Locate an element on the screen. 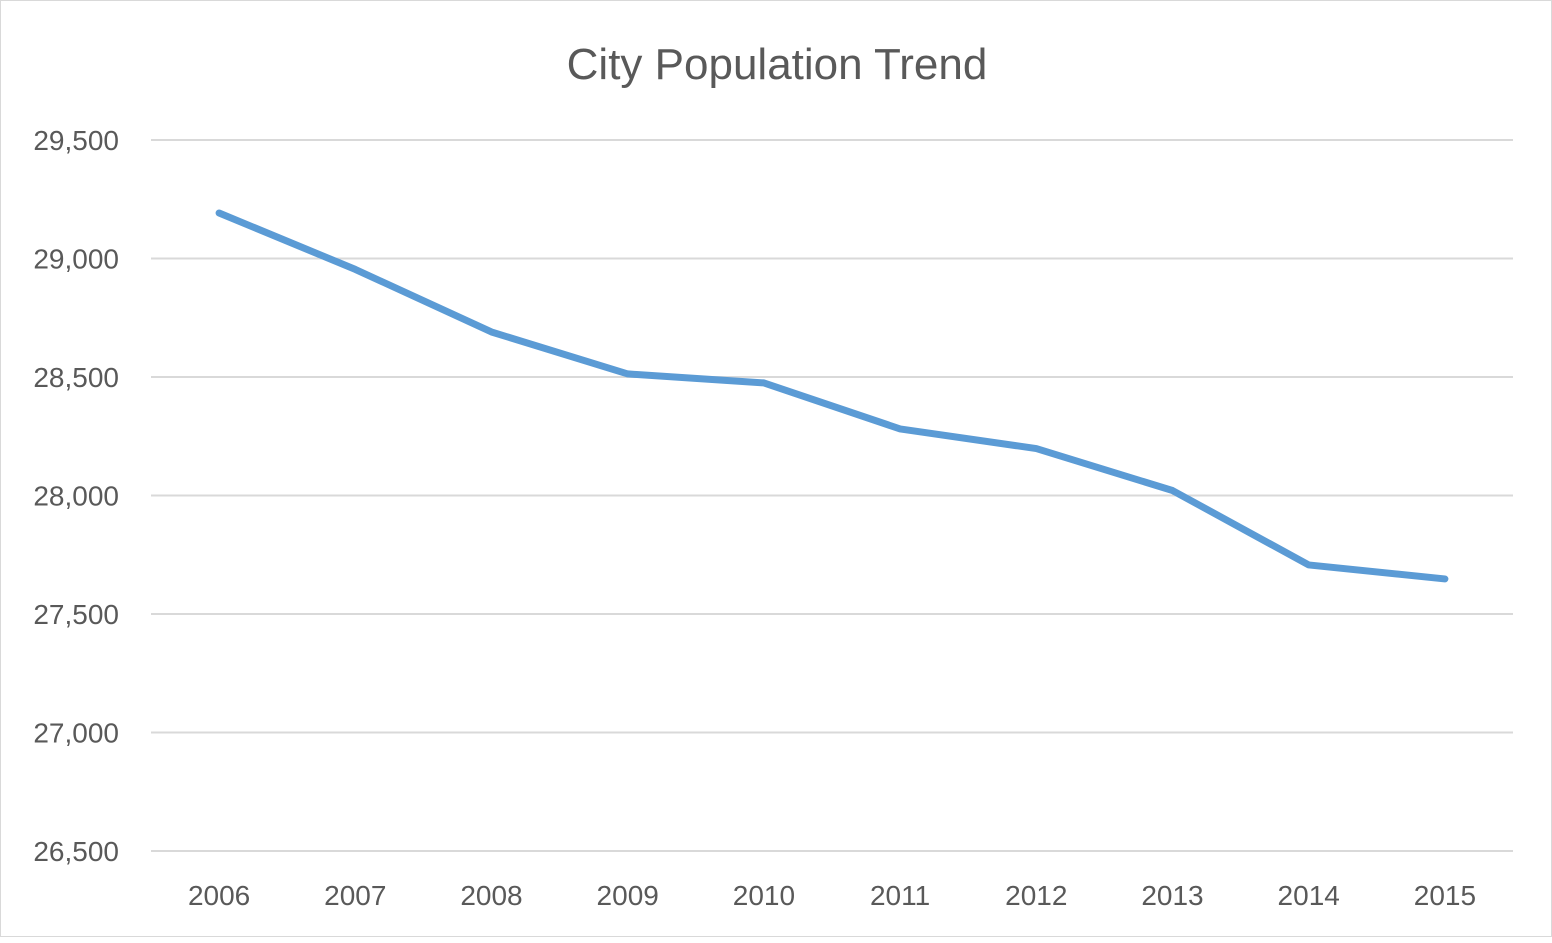  x-tick-label: 2006 is located at coordinates (219, 895).